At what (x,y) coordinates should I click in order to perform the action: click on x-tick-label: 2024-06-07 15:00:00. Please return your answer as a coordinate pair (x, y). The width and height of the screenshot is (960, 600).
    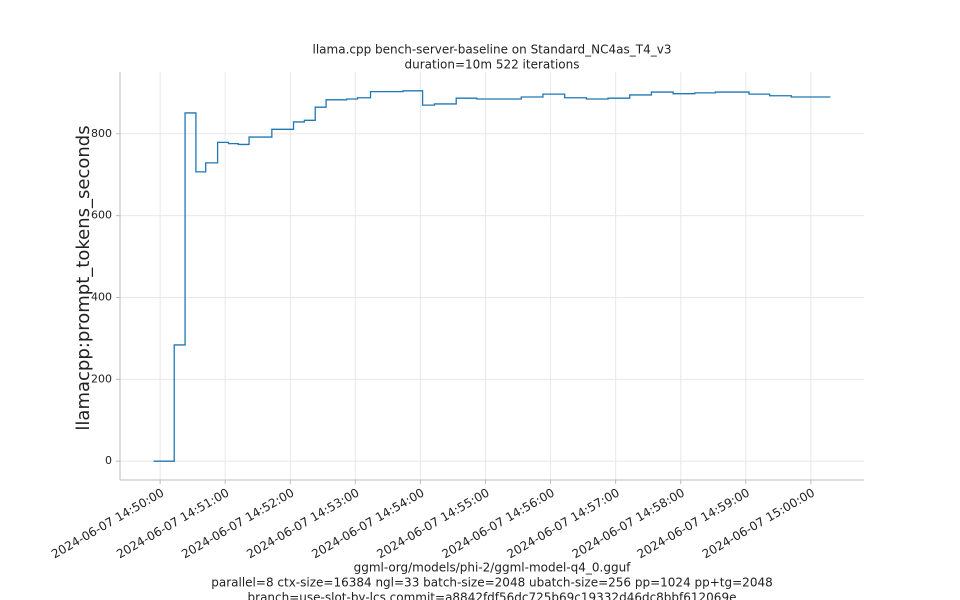
    Looking at the image, I should click on (758, 524).